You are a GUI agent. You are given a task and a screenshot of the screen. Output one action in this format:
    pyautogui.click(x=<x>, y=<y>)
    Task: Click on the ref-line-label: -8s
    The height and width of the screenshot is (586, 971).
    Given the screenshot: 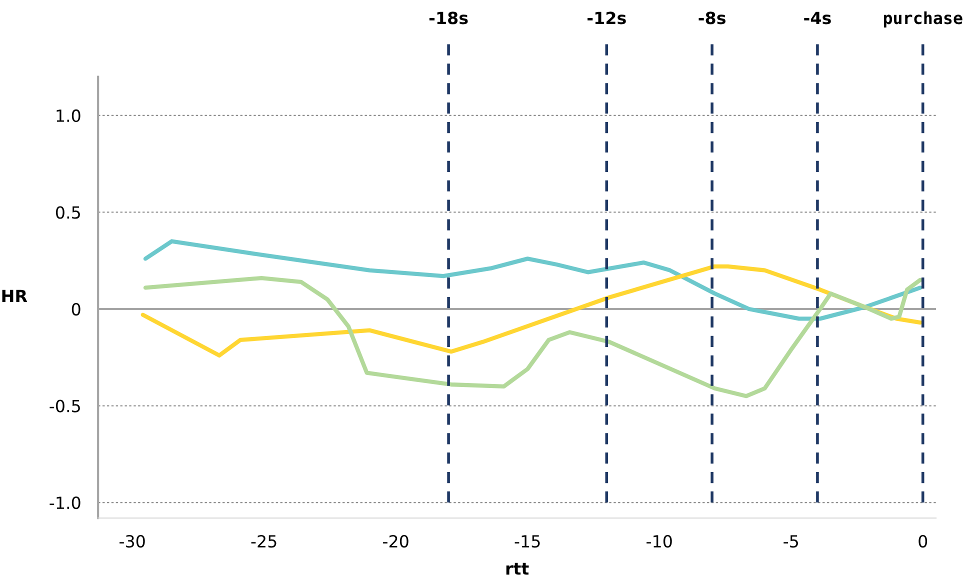 What is the action you would take?
    pyautogui.click(x=712, y=18)
    